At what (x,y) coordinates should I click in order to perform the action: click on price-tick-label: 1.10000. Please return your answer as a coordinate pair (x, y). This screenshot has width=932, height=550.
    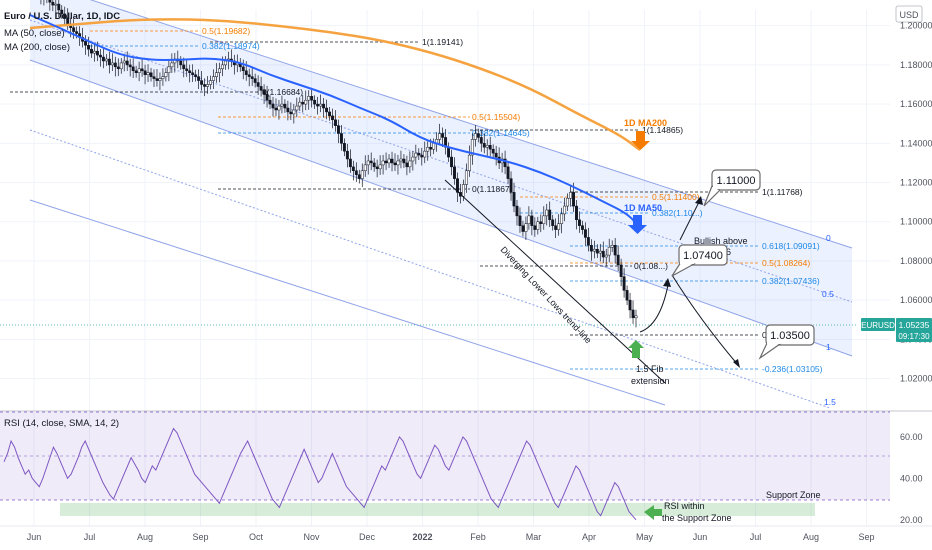
    Looking at the image, I should click on (916, 222).